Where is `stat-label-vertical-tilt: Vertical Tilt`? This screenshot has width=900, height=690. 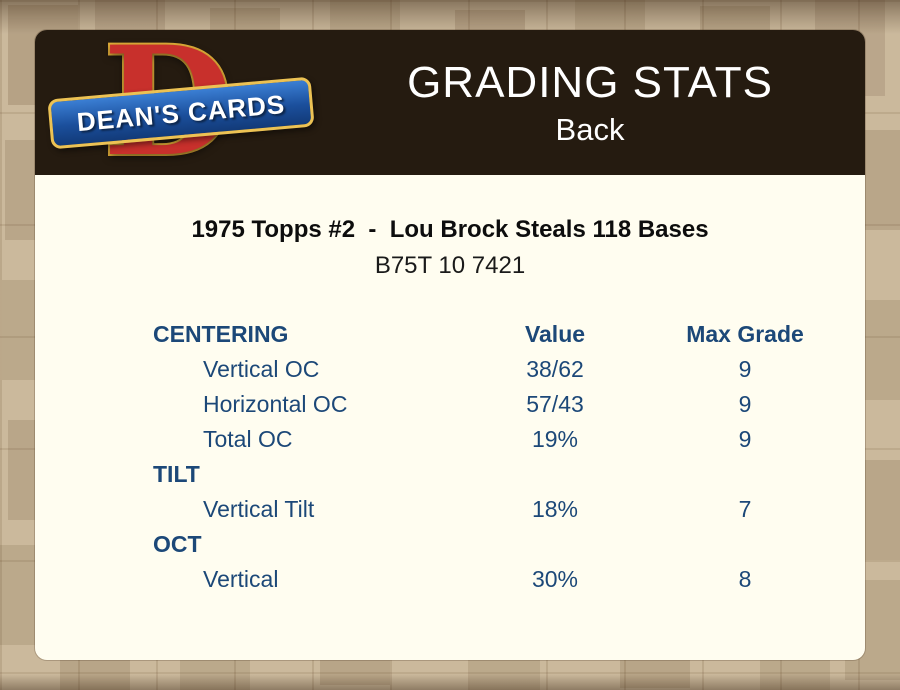 stat-label-vertical-tilt: Vertical Tilt is located at coordinates (259, 509).